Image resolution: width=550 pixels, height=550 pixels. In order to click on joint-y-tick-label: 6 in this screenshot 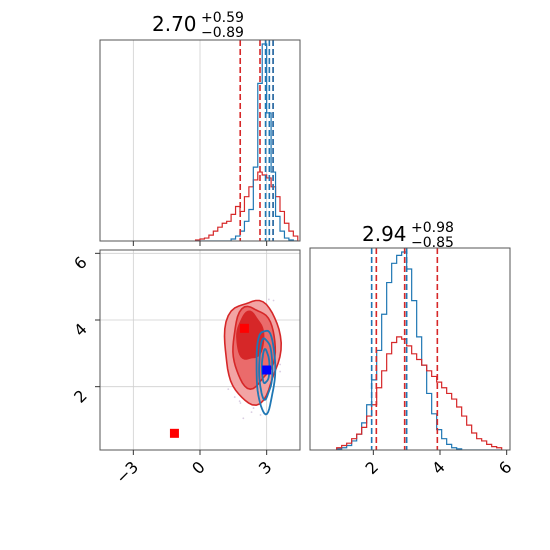, I will do `click(80, 263)`.